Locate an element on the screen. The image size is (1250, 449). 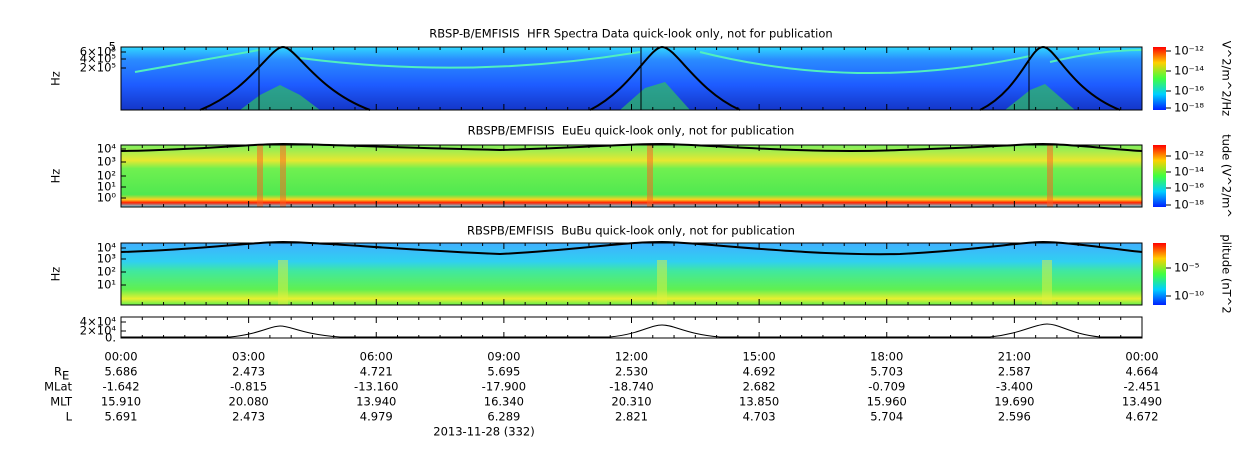
ephemeris-value: 13.850 is located at coordinates (759, 402).